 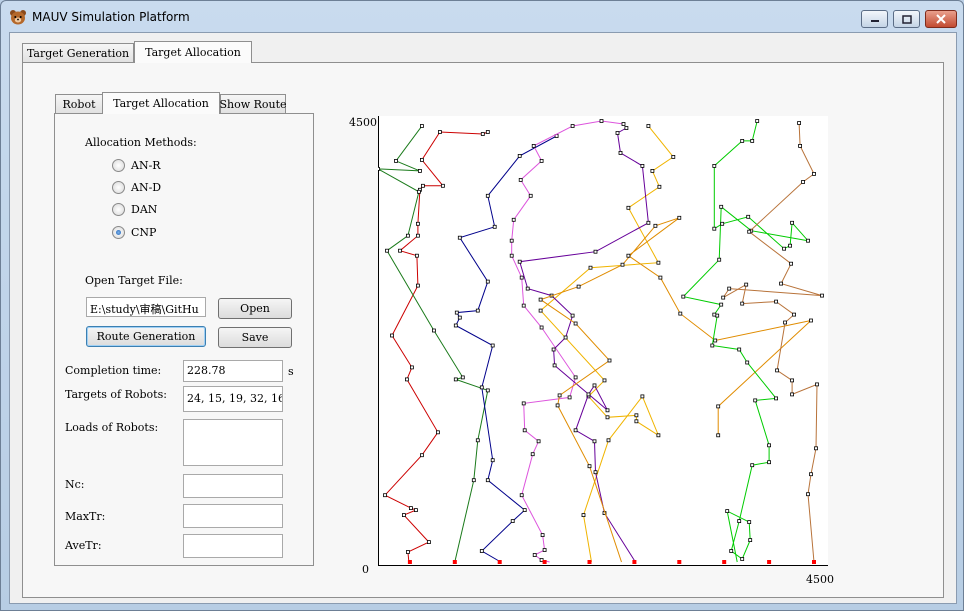 What do you see at coordinates (906, 19) in the screenshot?
I see `maximize-button` at bounding box center [906, 19].